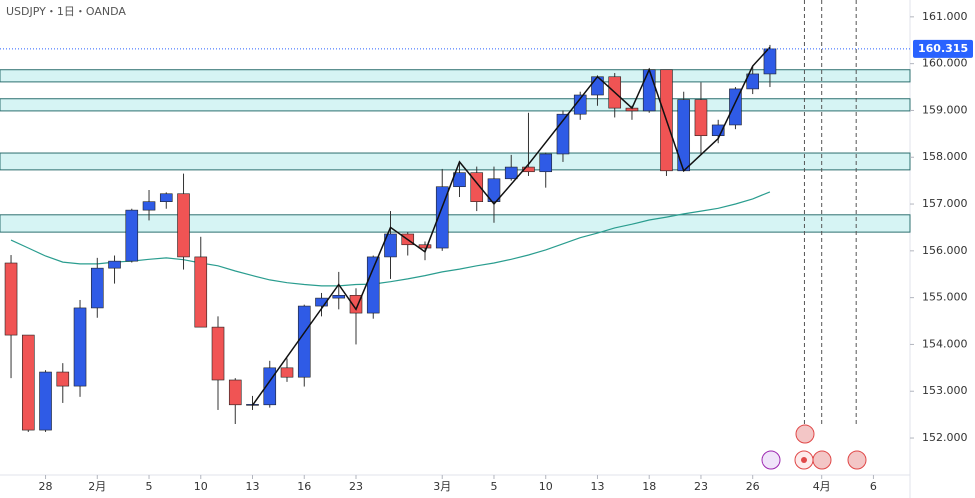  I want to click on y-tick-label: 158.000, so click(945, 156).